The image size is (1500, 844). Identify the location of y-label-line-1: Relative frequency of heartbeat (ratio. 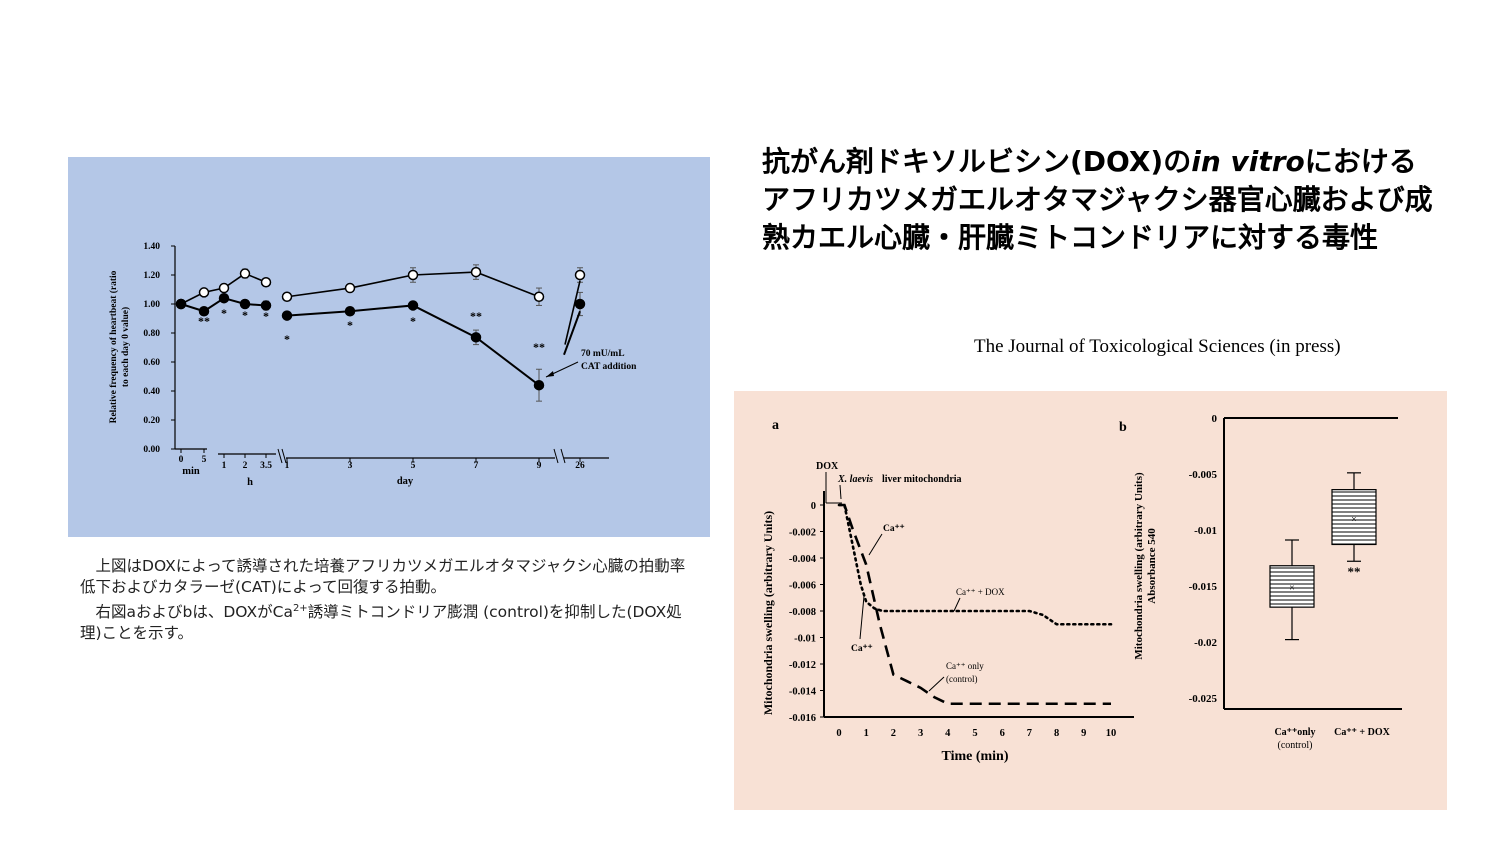
(113, 346).